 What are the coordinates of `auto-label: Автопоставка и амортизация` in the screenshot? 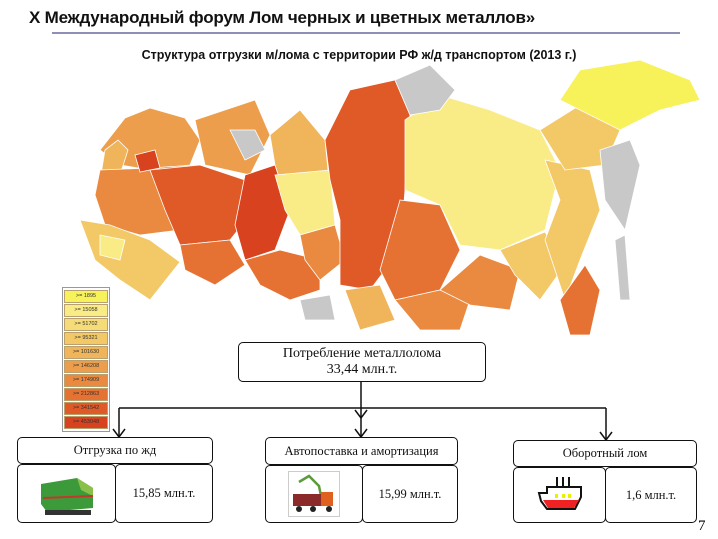 It's located at (361, 450).